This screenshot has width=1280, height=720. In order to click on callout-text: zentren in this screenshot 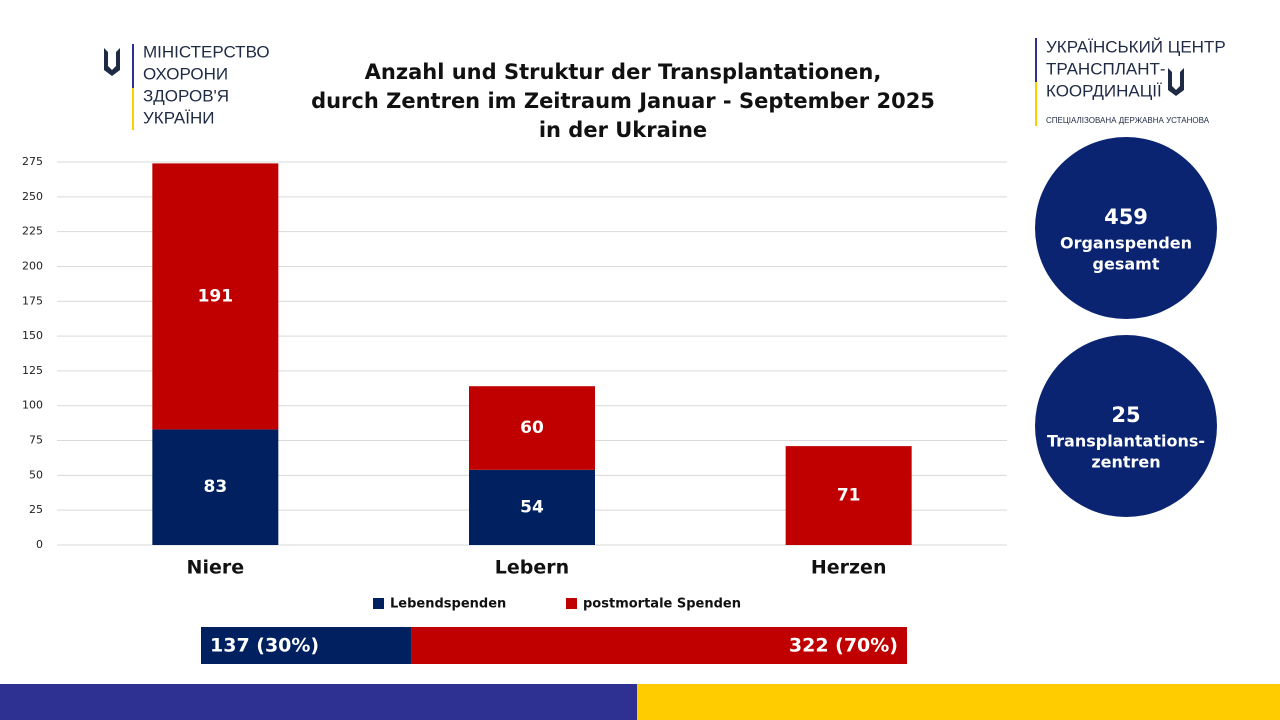, I will do `click(1125, 462)`.